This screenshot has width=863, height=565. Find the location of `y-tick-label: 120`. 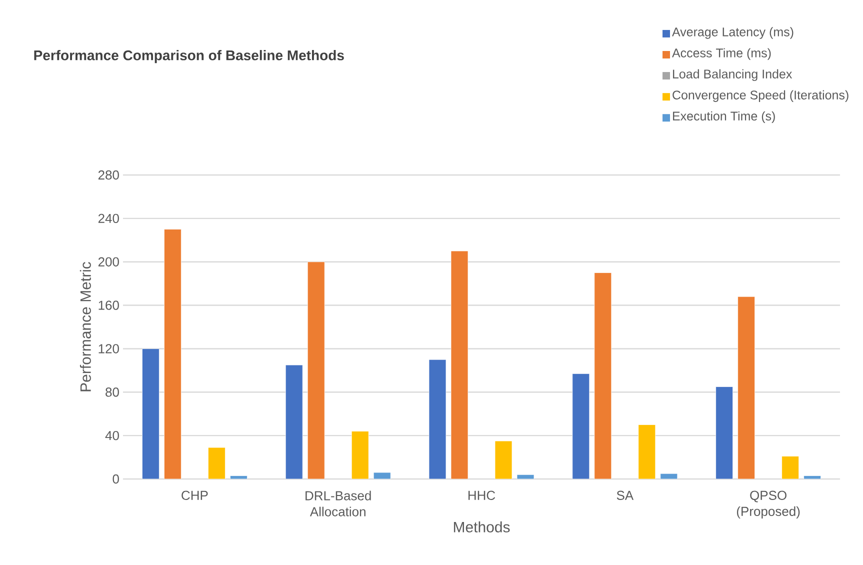

y-tick-label: 120 is located at coordinates (108, 349).